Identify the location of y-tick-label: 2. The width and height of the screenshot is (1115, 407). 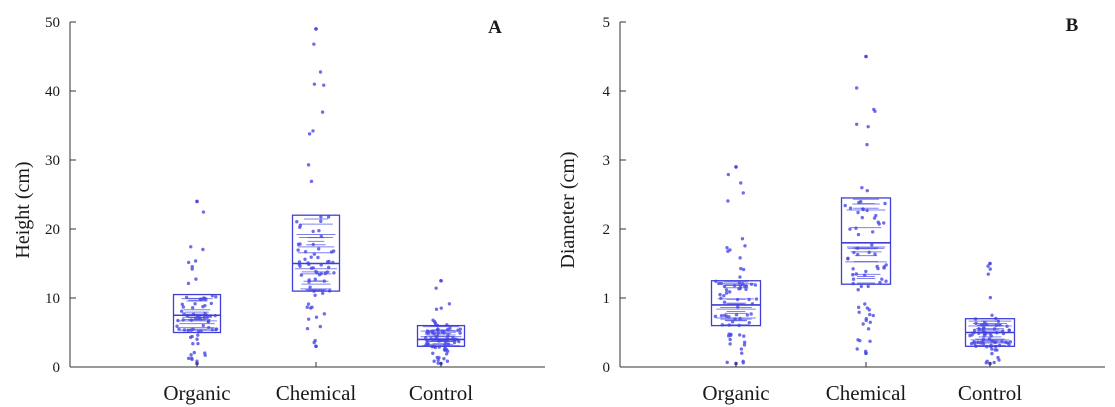
(607, 230).